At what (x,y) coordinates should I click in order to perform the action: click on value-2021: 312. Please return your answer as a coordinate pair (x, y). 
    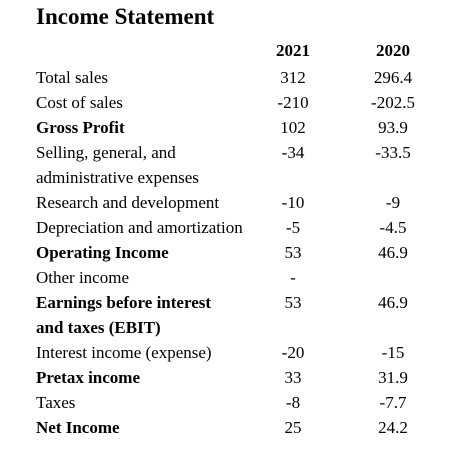
    Looking at the image, I should click on (293, 77).